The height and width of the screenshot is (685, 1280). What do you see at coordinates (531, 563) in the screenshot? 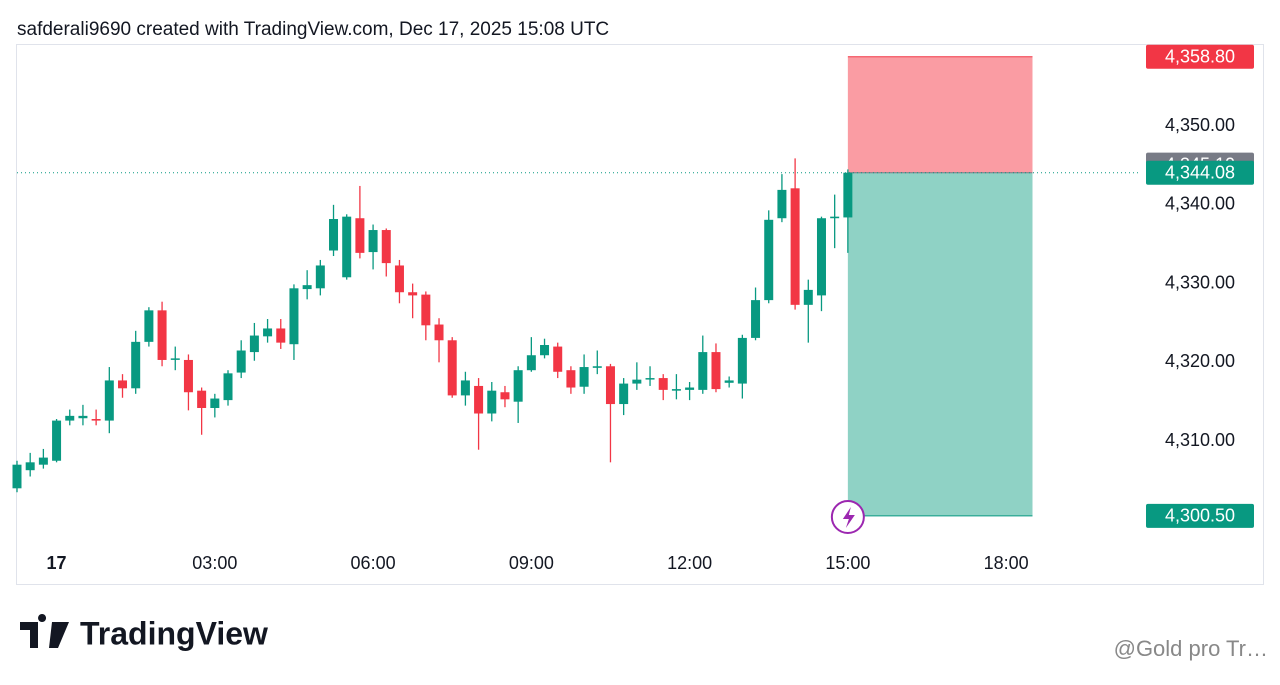
I see `x-tick-label: 09:00` at bounding box center [531, 563].